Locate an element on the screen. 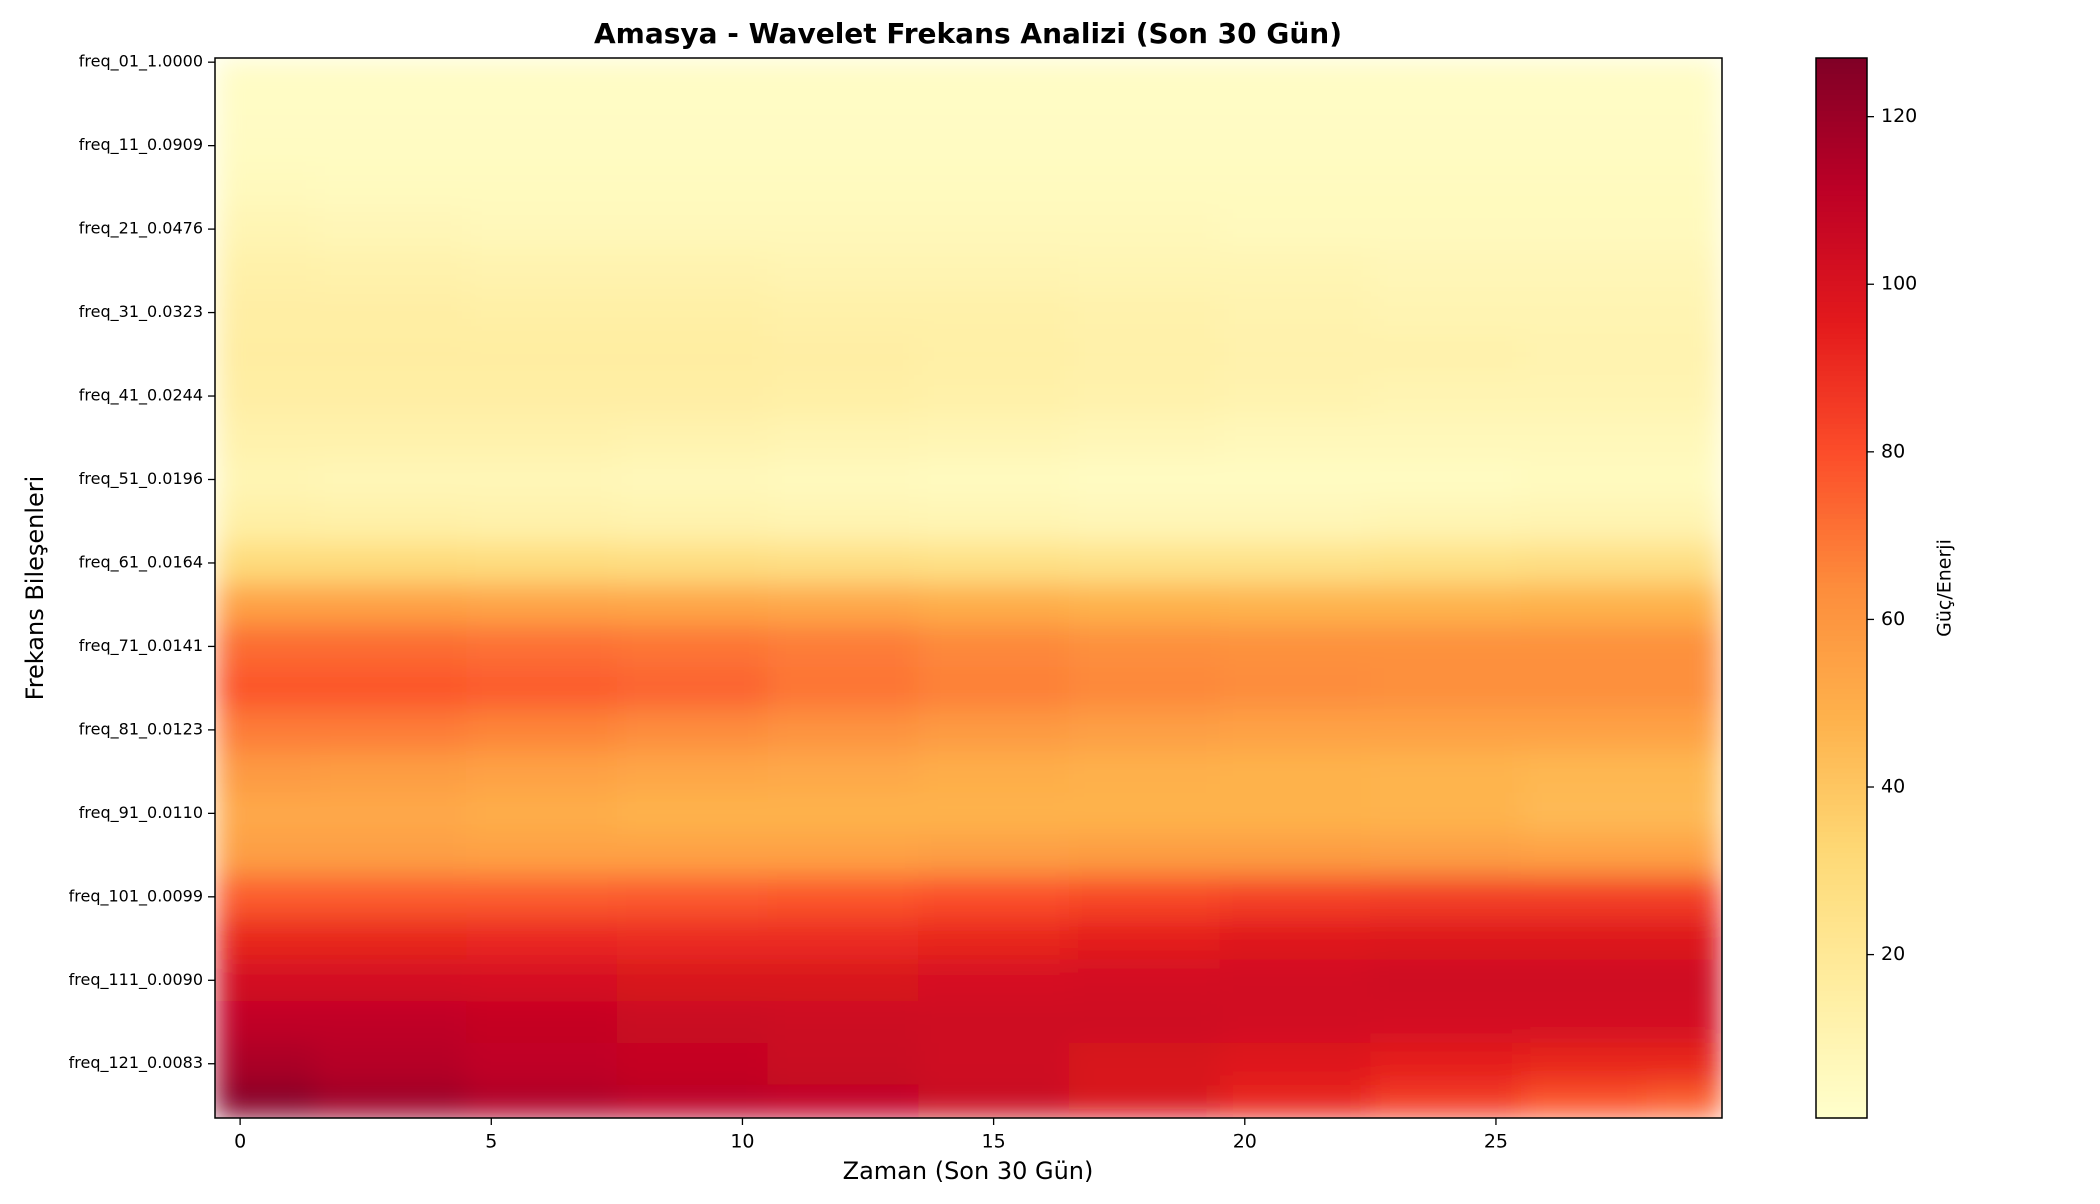 The height and width of the screenshot is (1204, 2100). y-tick-label: freq_91_0.0110 is located at coordinates (141, 813).